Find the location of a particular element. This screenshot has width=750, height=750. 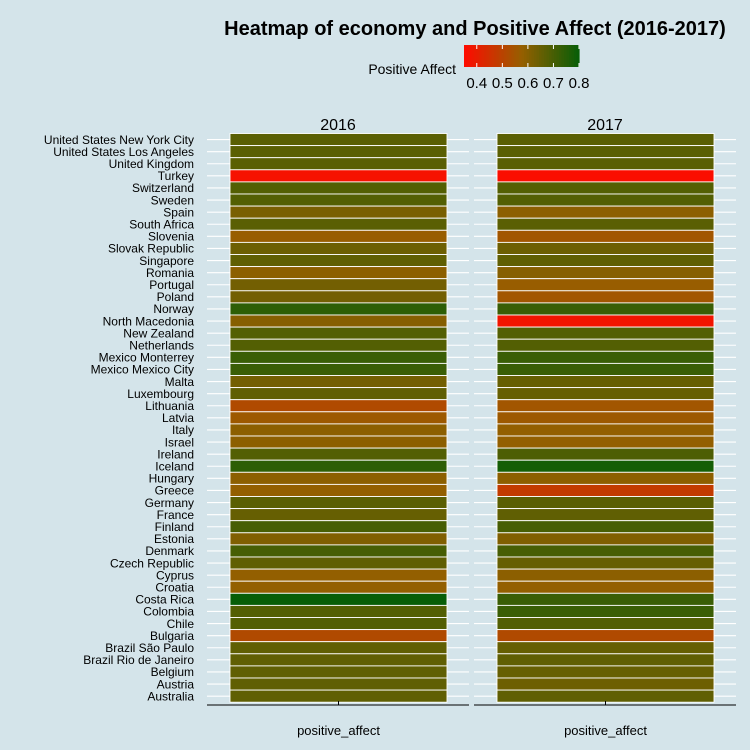

country-label: Costa Rica is located at coordinates (164, 600).